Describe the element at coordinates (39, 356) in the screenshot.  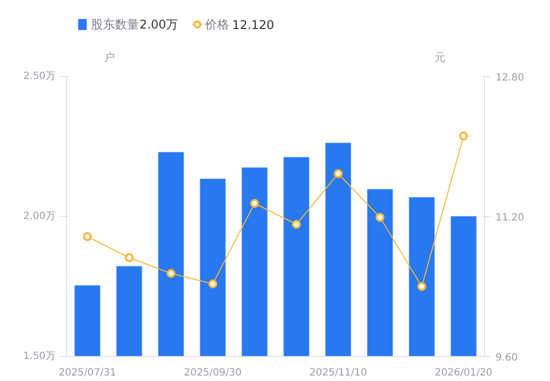
I see `y-tick-label: 1.50万` at that location.